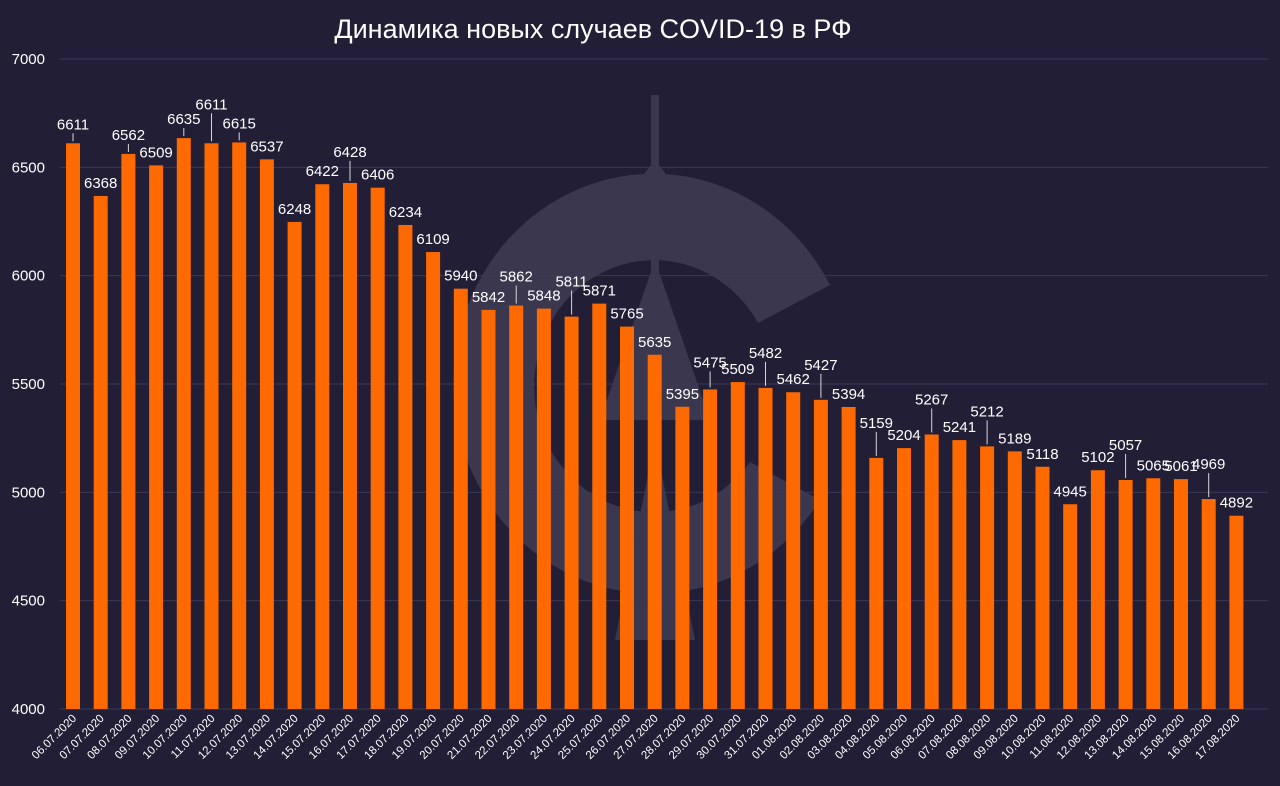  I want to click on data-label: 6248, so click(294, 209).